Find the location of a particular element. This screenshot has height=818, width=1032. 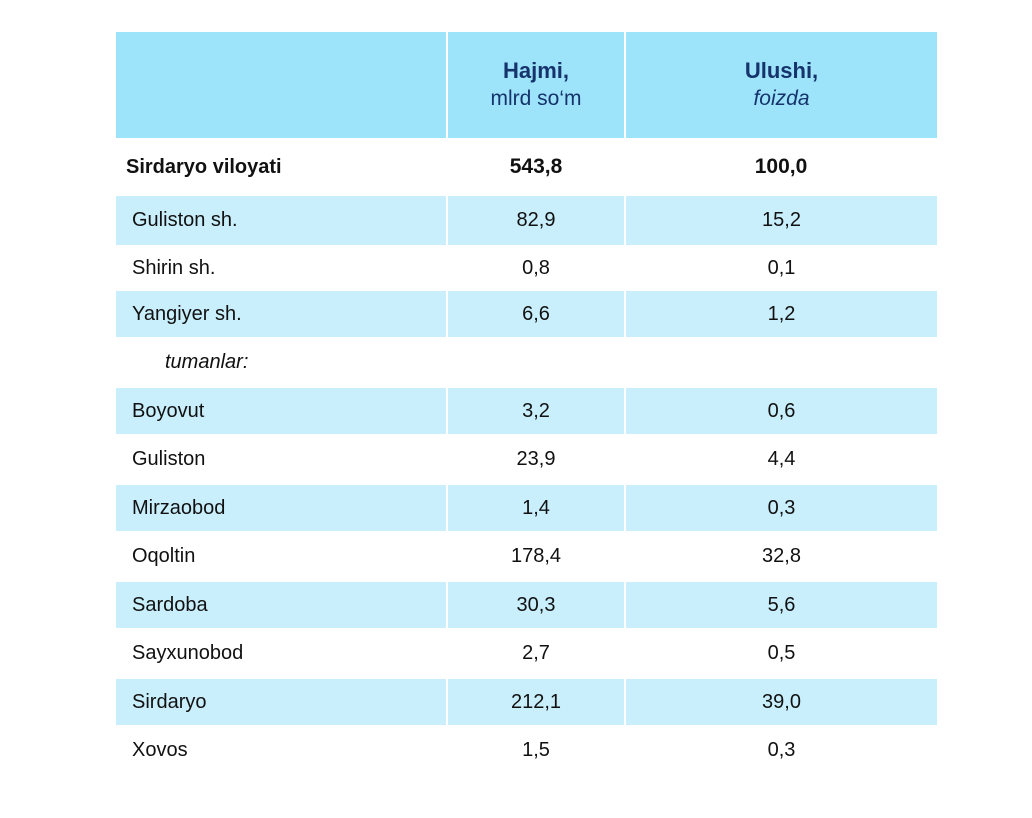

row-volume: 3,2 is located at coordinates (536, 411).